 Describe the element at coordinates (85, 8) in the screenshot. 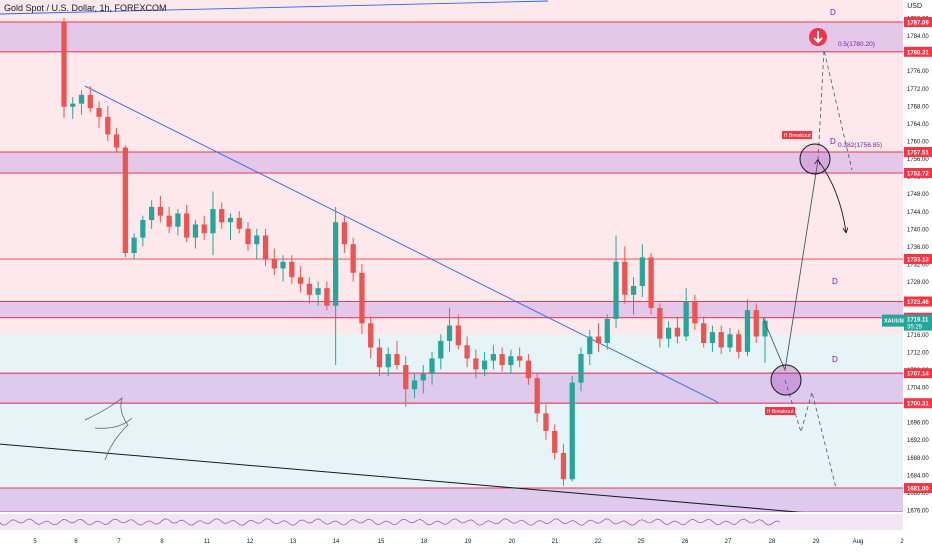

I see `chart-title: Gold Spot / U.S. Dollar, 1h, FOREXCOM` at that location.